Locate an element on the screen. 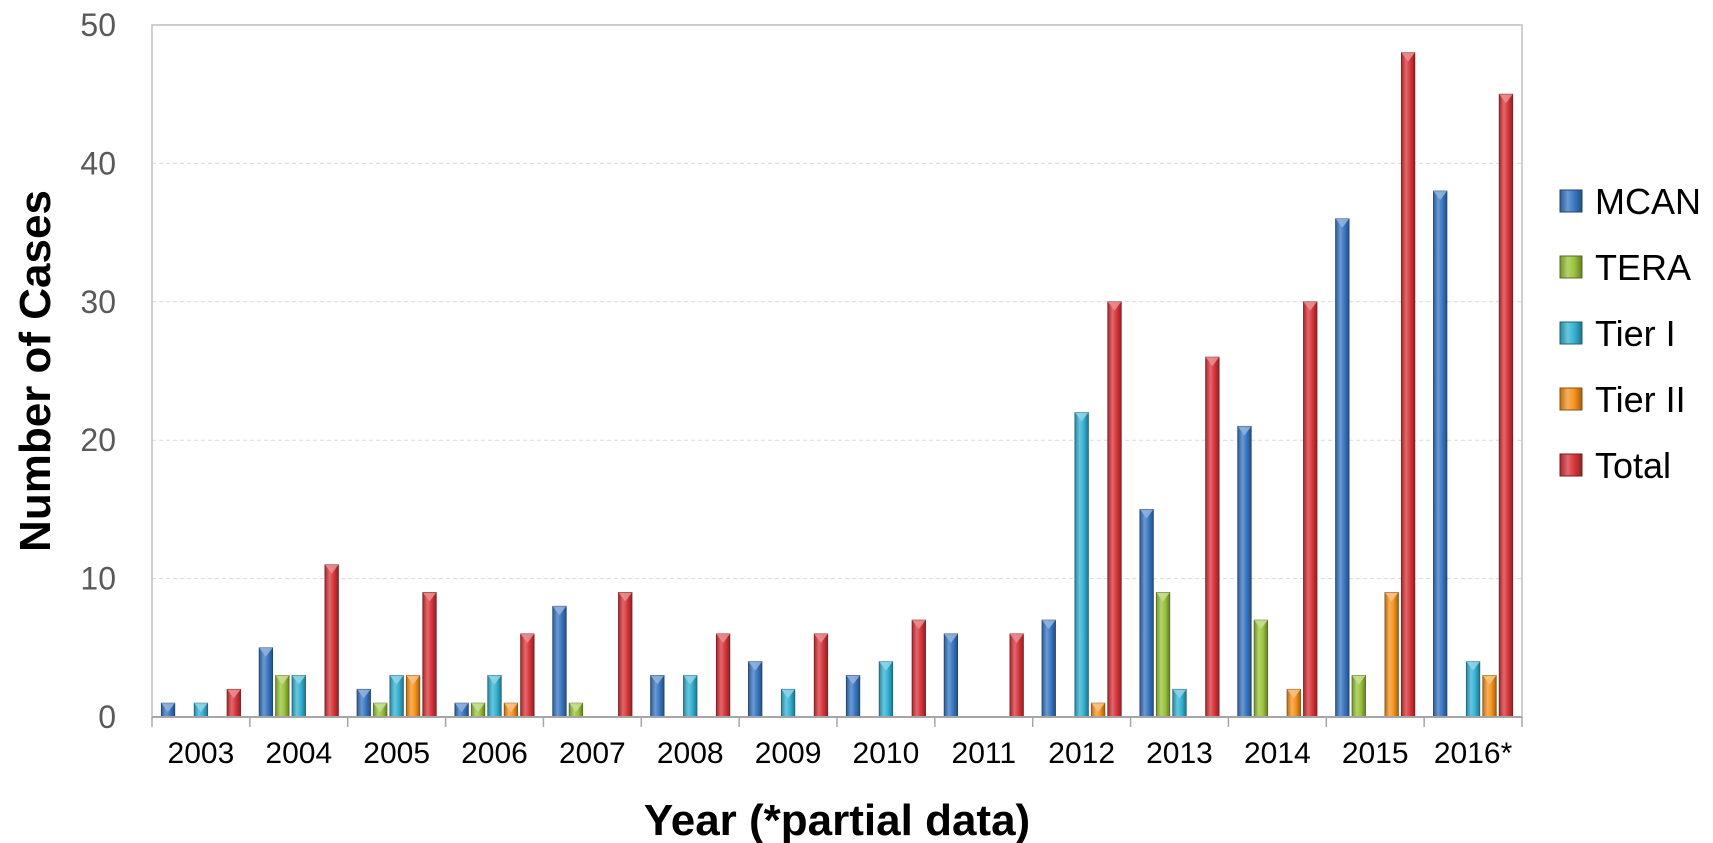 The image size is (1713, 843). legend-label: Tier II is located at coordinates (1640, 399).